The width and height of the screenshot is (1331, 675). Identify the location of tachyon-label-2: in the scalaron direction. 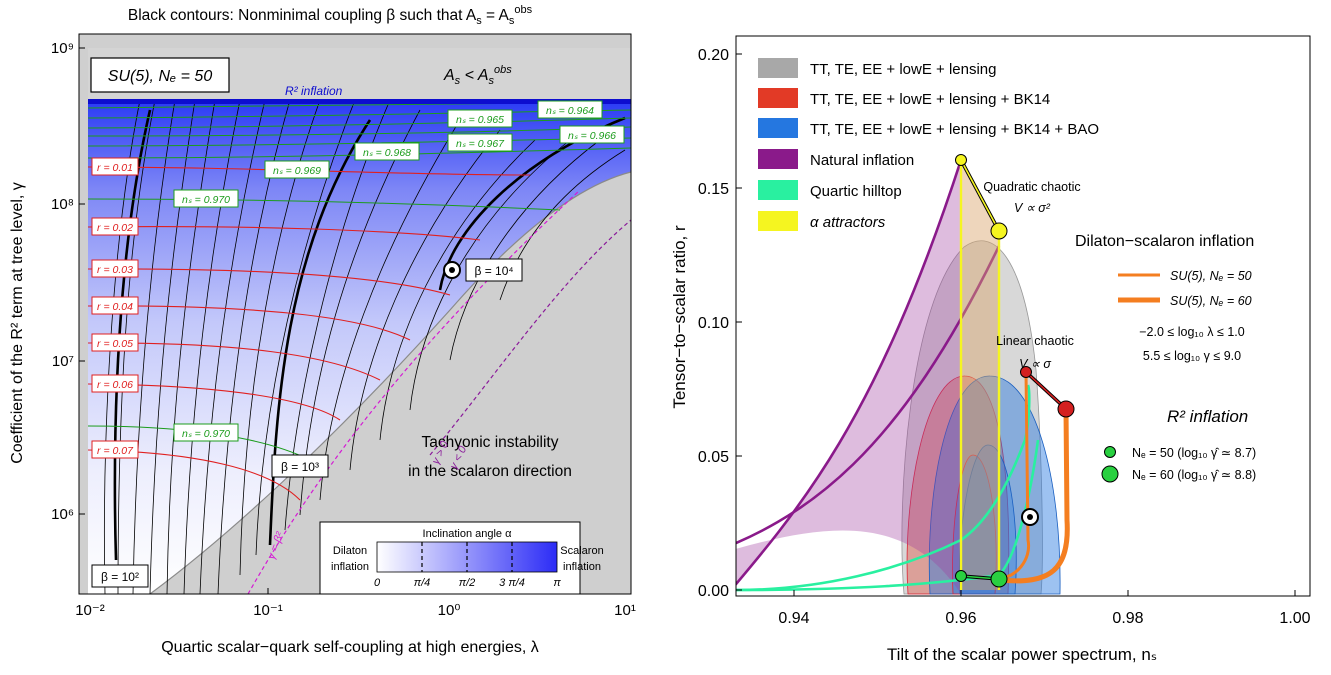
(490, 471).